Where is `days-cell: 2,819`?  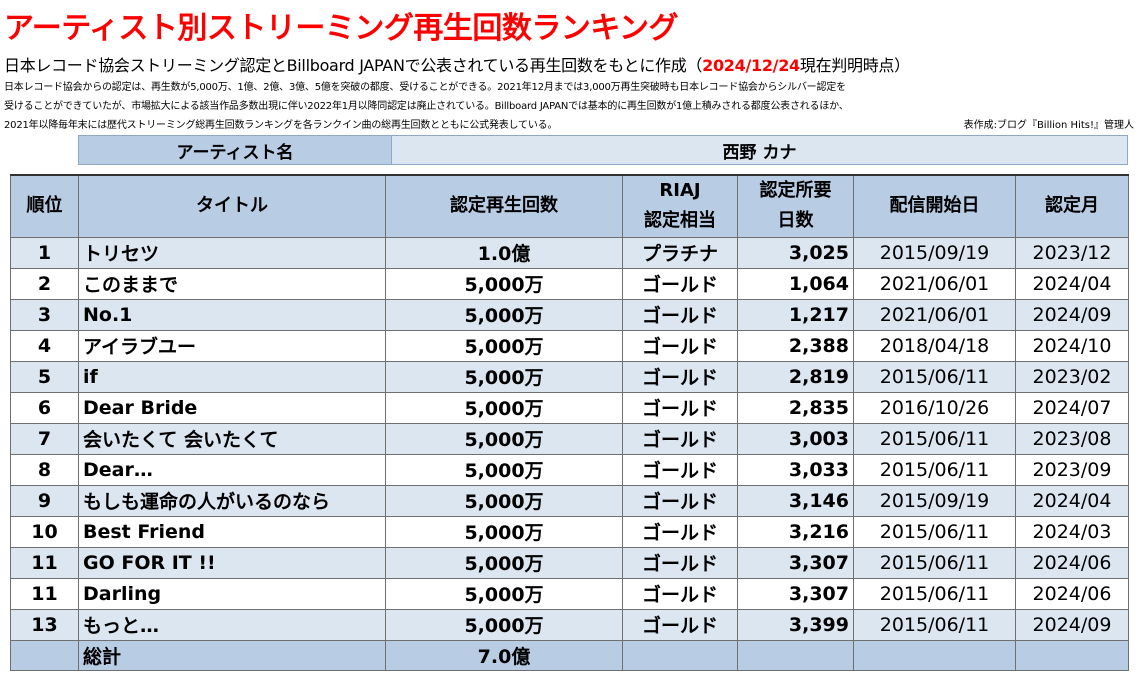
days-cell: 2,819 is located at coordinates (795, 376).